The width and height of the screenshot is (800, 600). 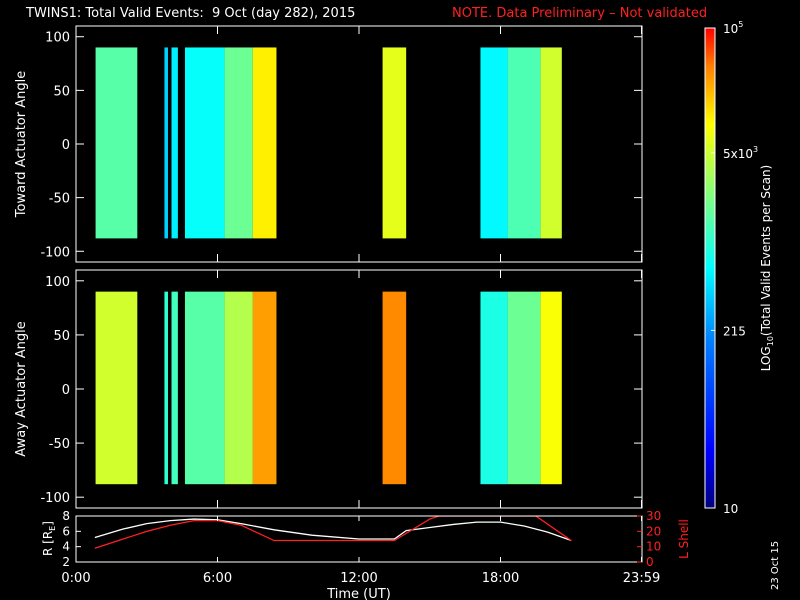 I want to click on y-tick-label: 4, so click(x=66, y=547).